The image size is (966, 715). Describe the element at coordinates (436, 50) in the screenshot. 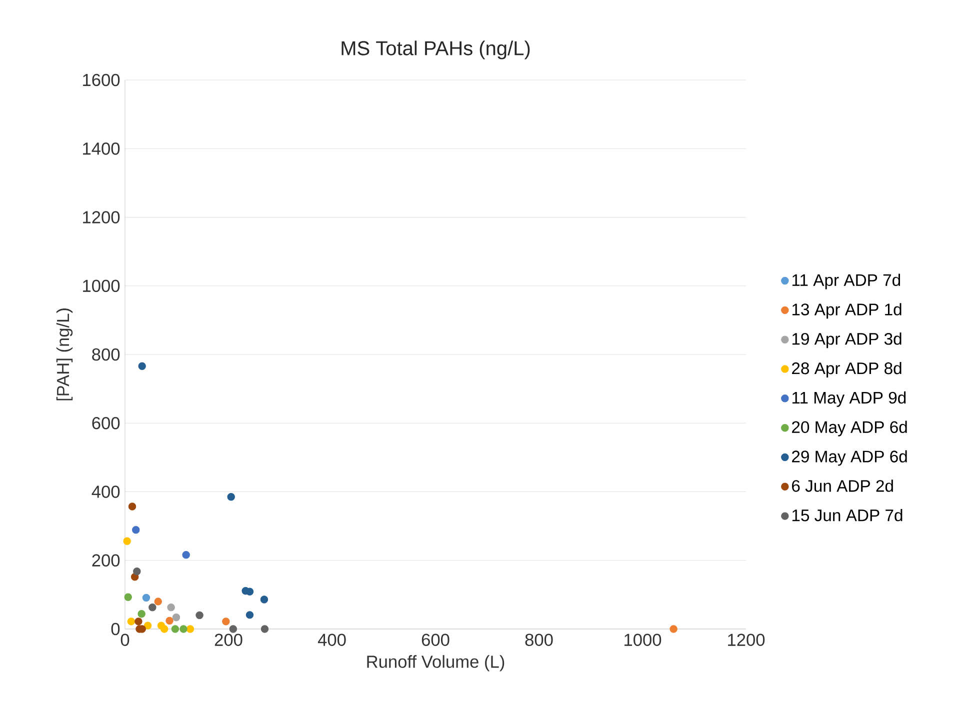

I see `chart-title: MS Total PAHs (ng/L)` at that location.